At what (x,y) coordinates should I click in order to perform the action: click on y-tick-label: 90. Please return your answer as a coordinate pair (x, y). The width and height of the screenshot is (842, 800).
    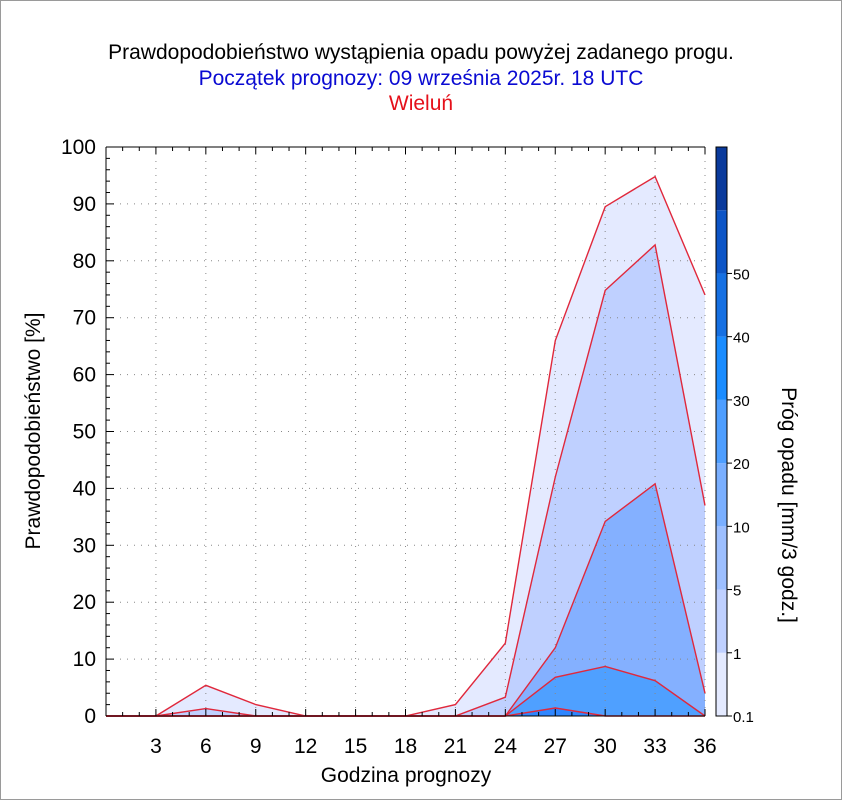
    Looking at the image, I should click on (84, 204).